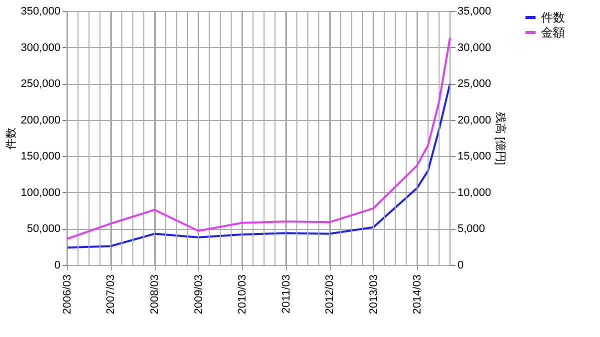 This screenshot has width=600, height=337. I want to click on y-tick-label: 250,000, so click(40, 84).